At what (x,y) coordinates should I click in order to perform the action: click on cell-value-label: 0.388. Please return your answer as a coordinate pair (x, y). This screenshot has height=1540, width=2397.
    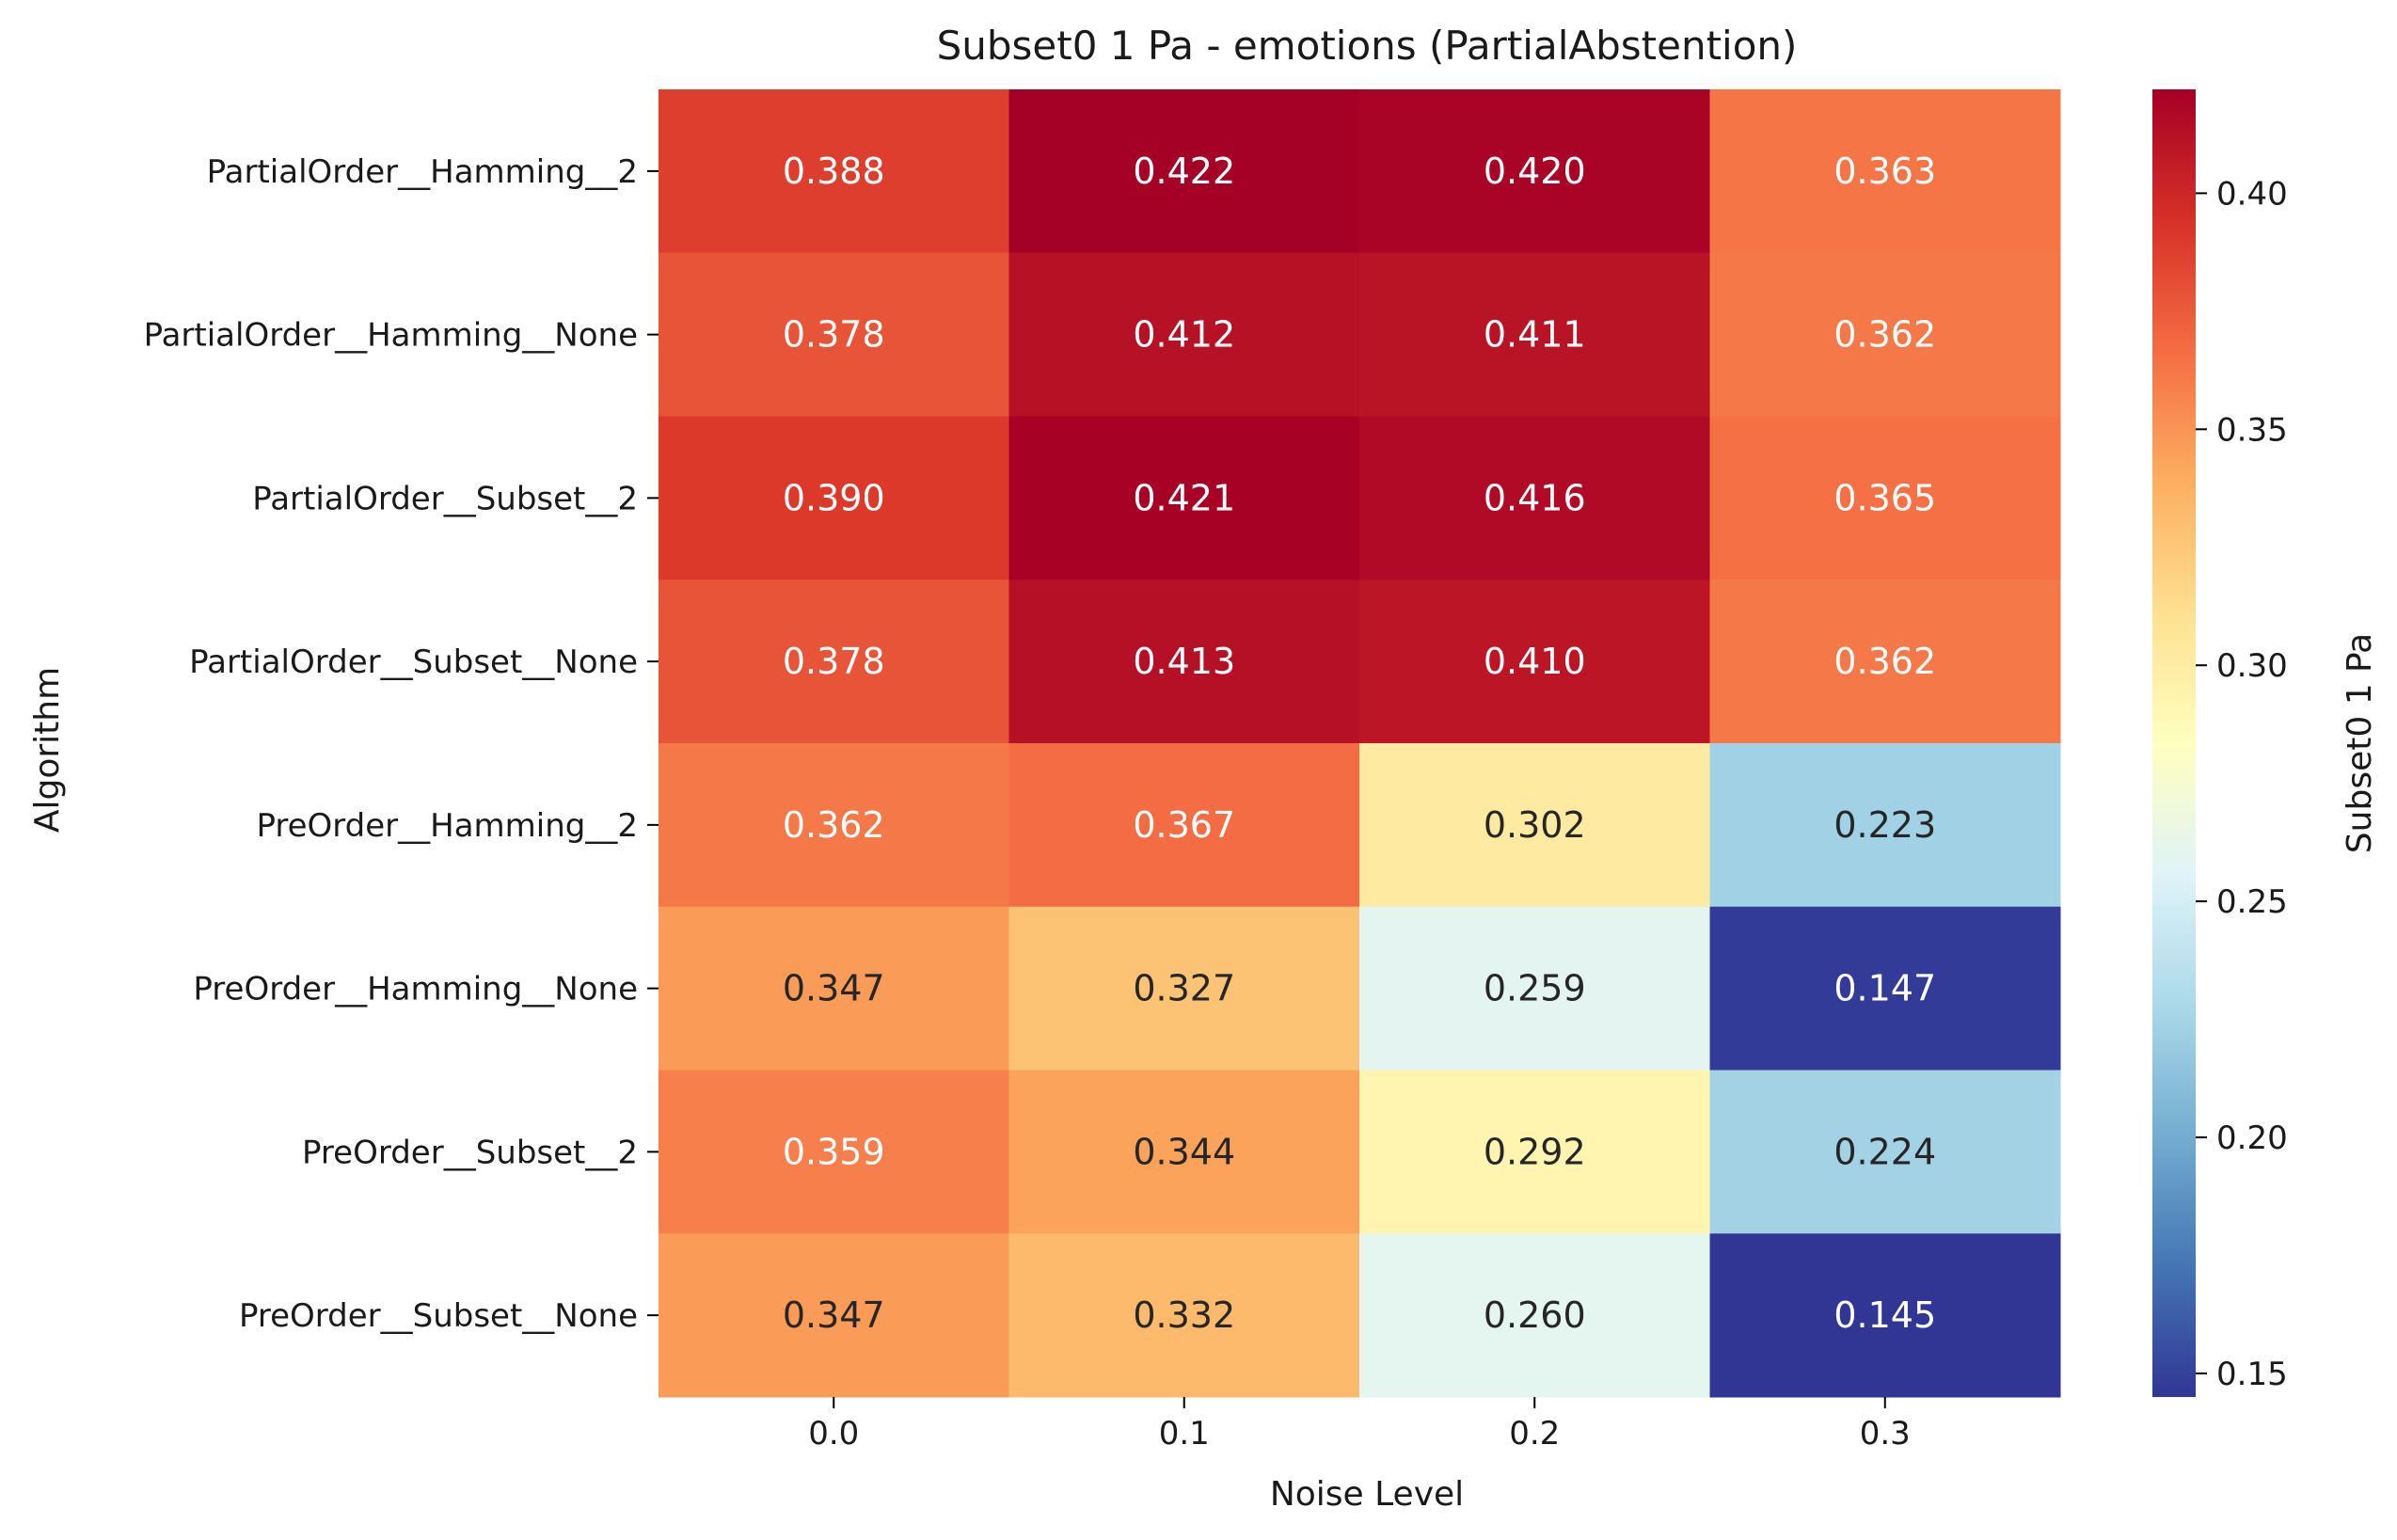
    Looking at the image, I should click on (834, 171).